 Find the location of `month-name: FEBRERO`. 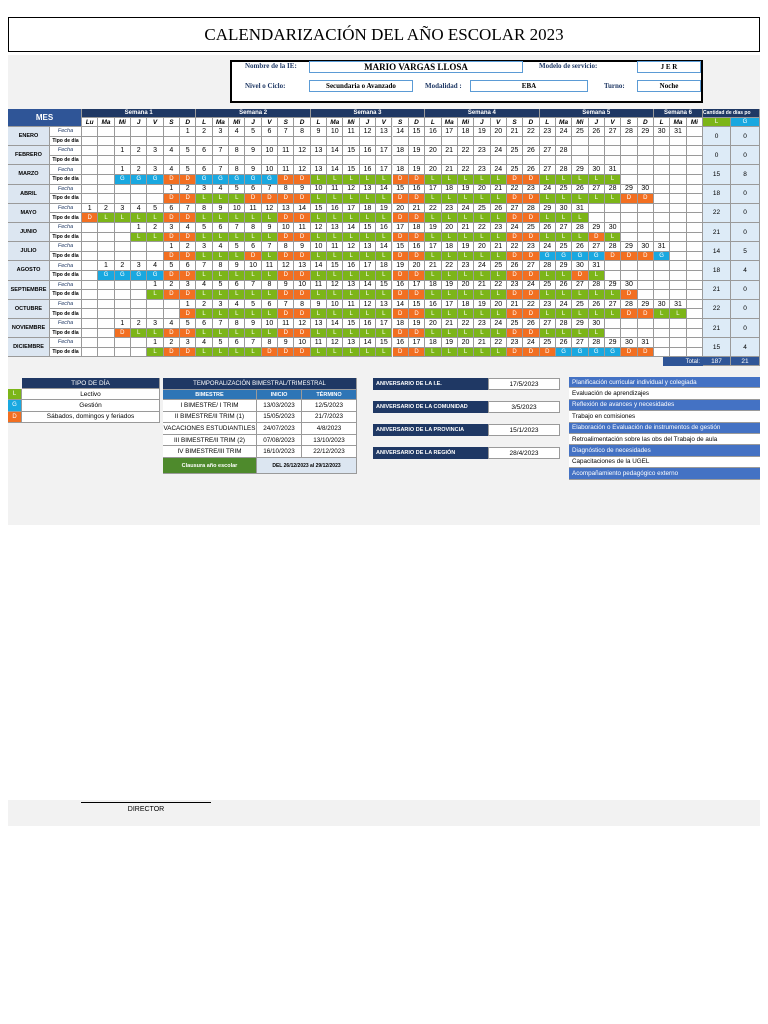

month-name: FEBRERO is located at coordinates (29, 156).